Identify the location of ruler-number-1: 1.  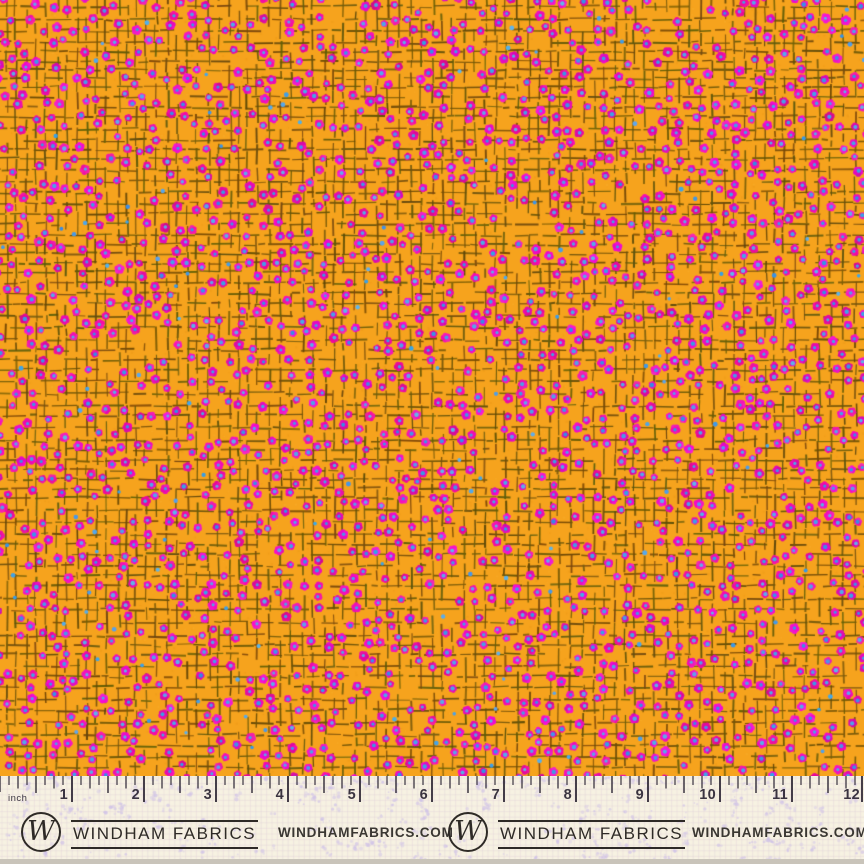
(63, 795).